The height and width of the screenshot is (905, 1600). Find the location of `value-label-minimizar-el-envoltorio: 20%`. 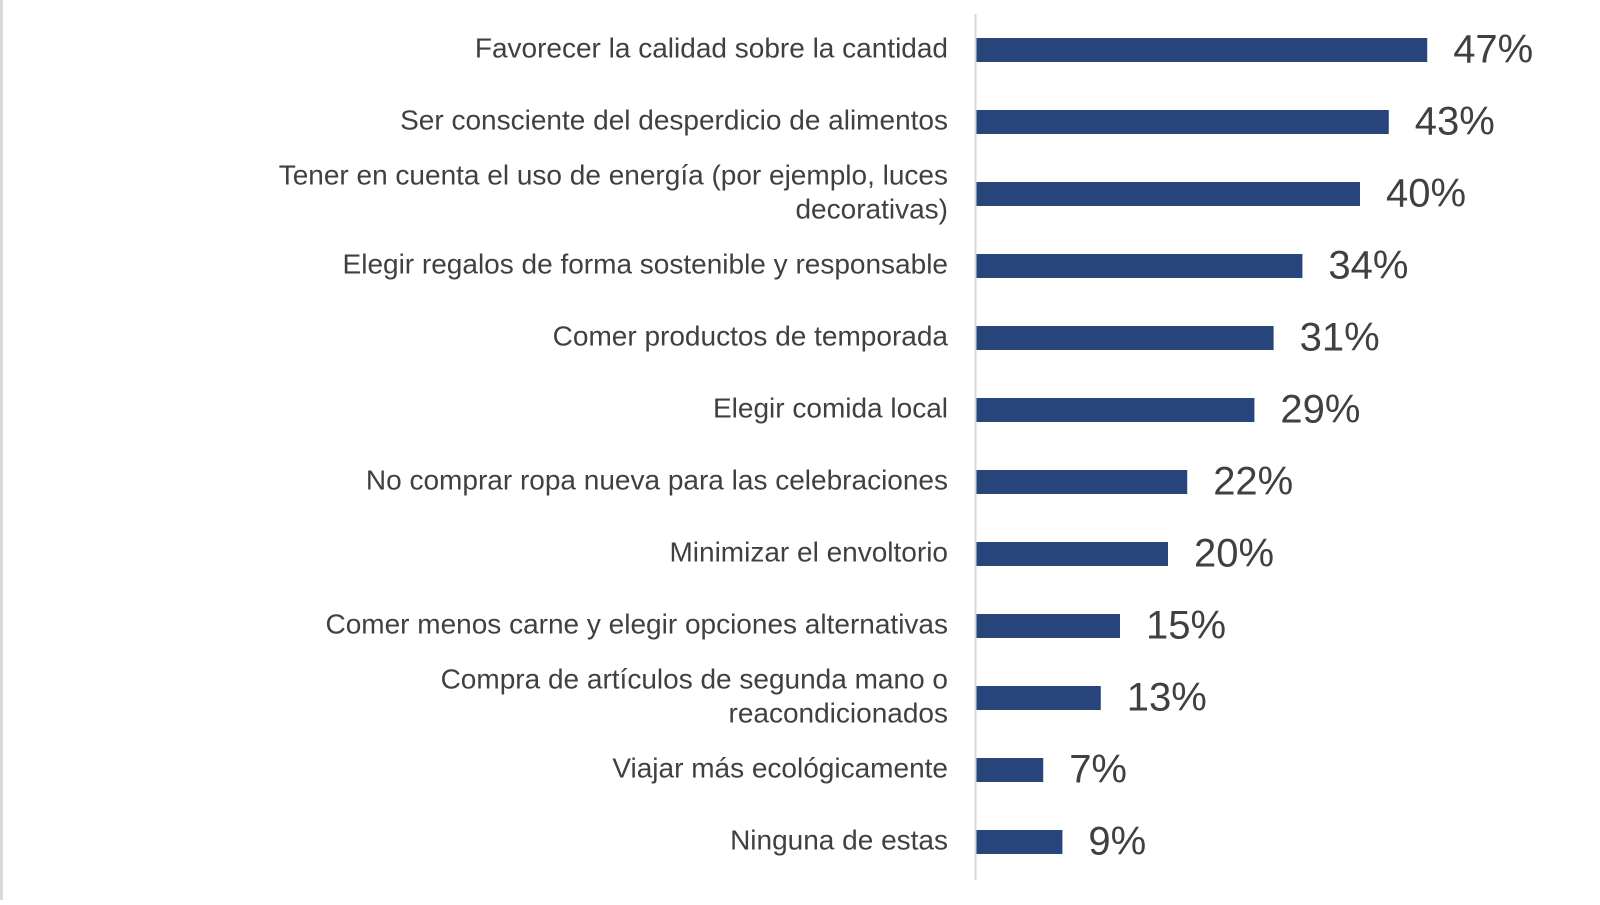

value-label-minimizar-el-envoltorio: 20% is located at coordinates (1234, 554).